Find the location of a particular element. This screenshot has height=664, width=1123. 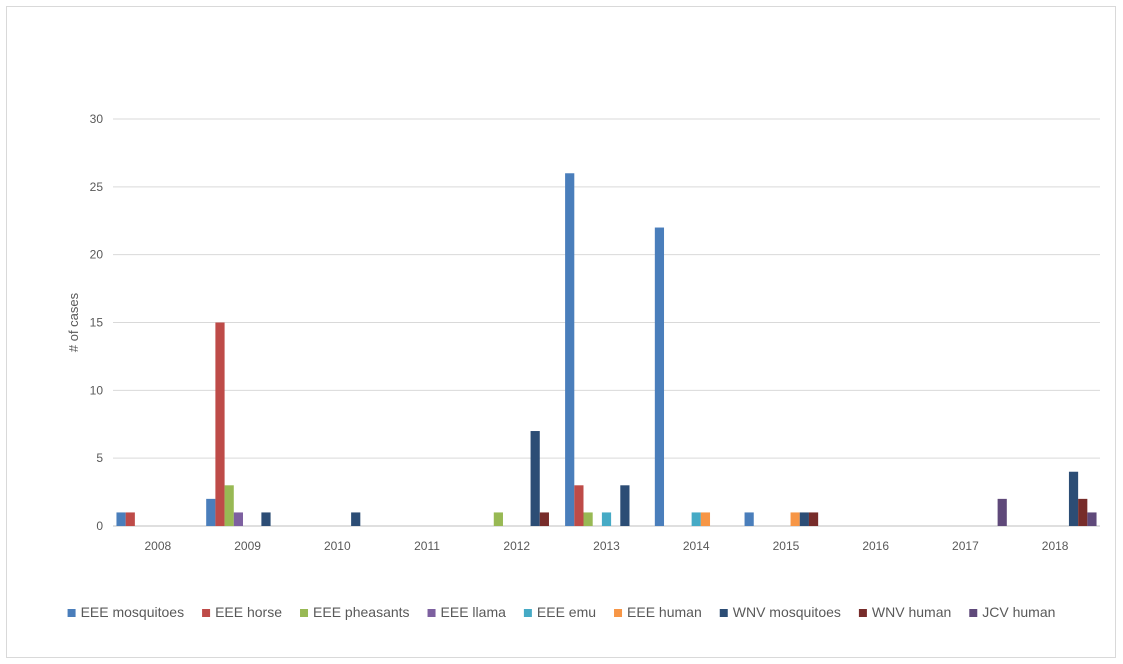

legend-item: WNV mosquitoes is located at coordinates (780, 612).